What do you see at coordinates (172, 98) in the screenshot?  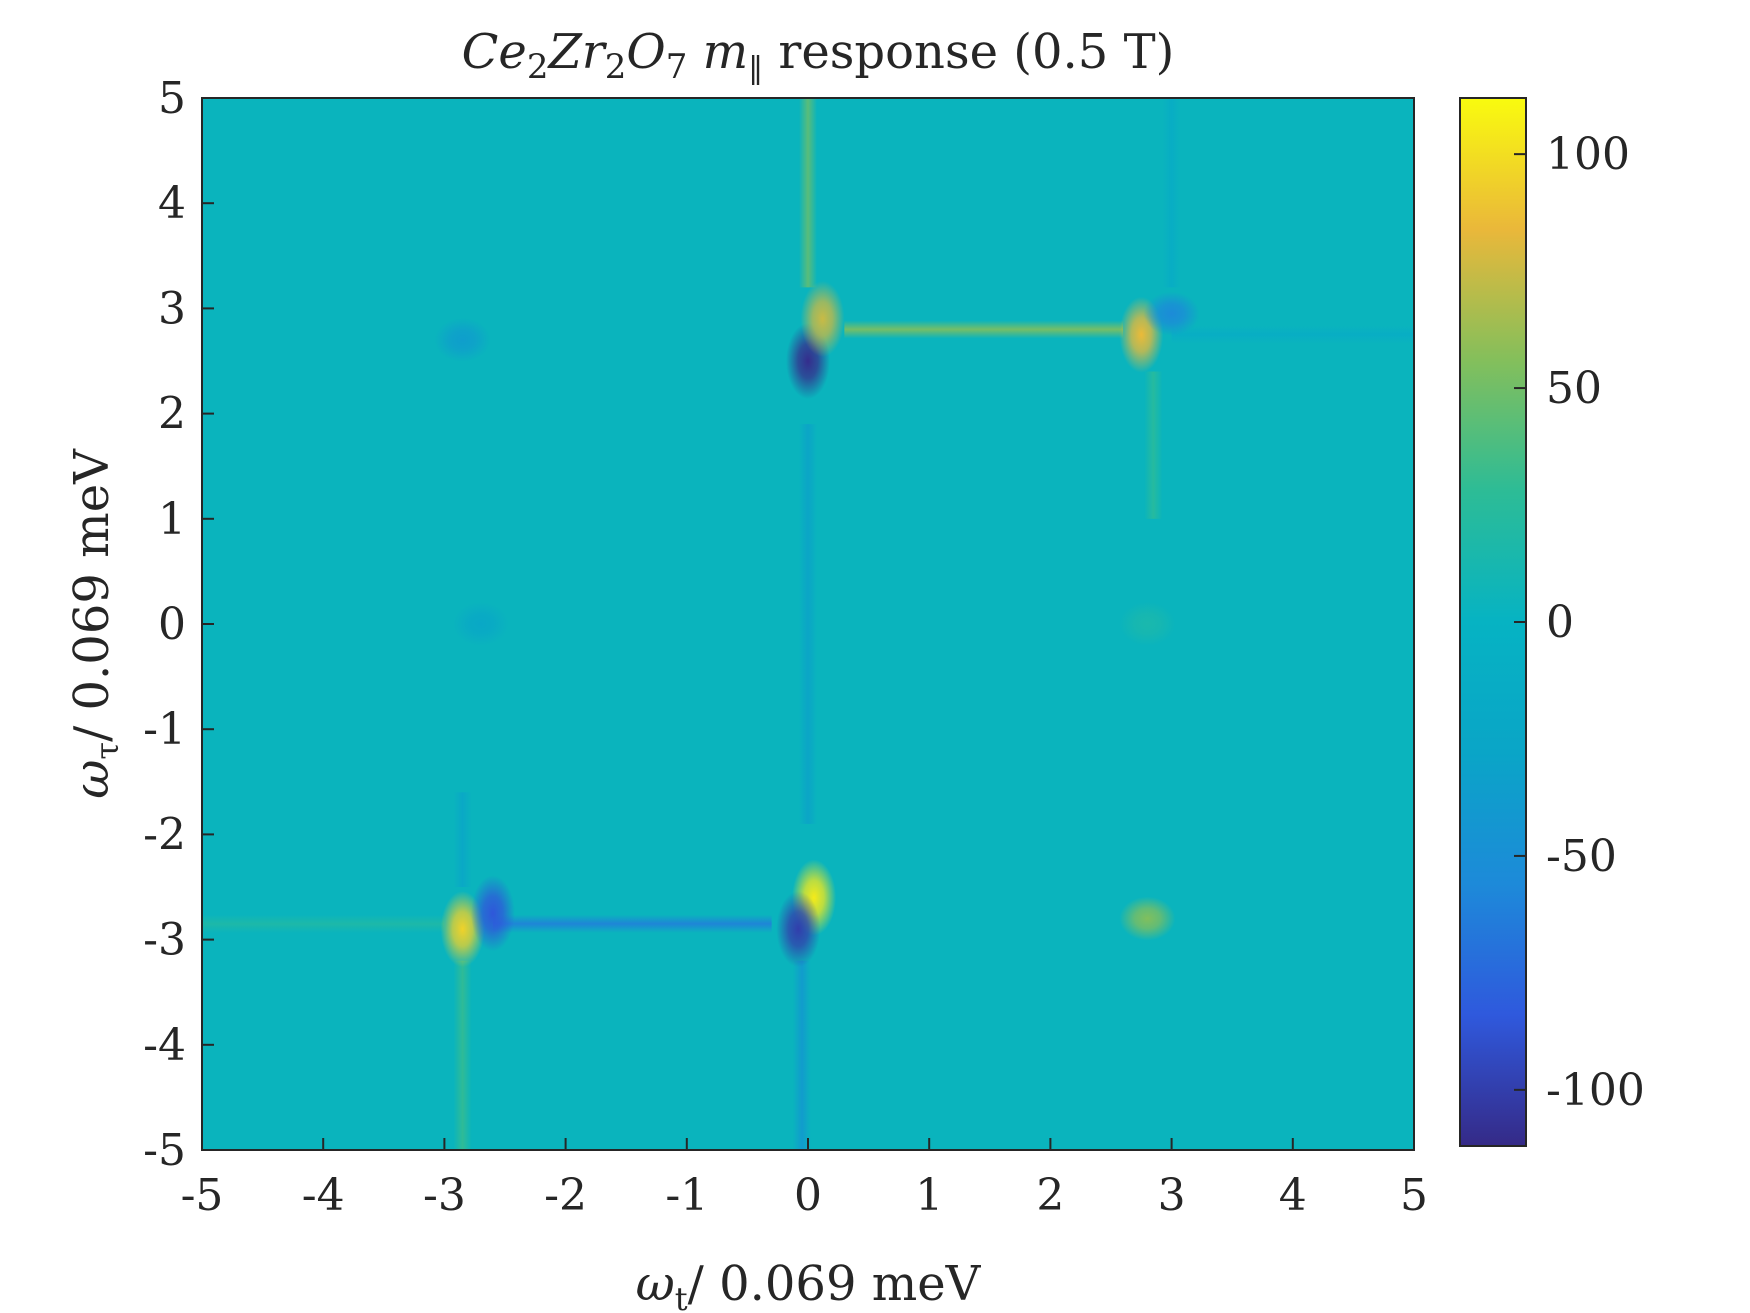 I see `y-tick-label: 5` at bounding box center [172, 98].